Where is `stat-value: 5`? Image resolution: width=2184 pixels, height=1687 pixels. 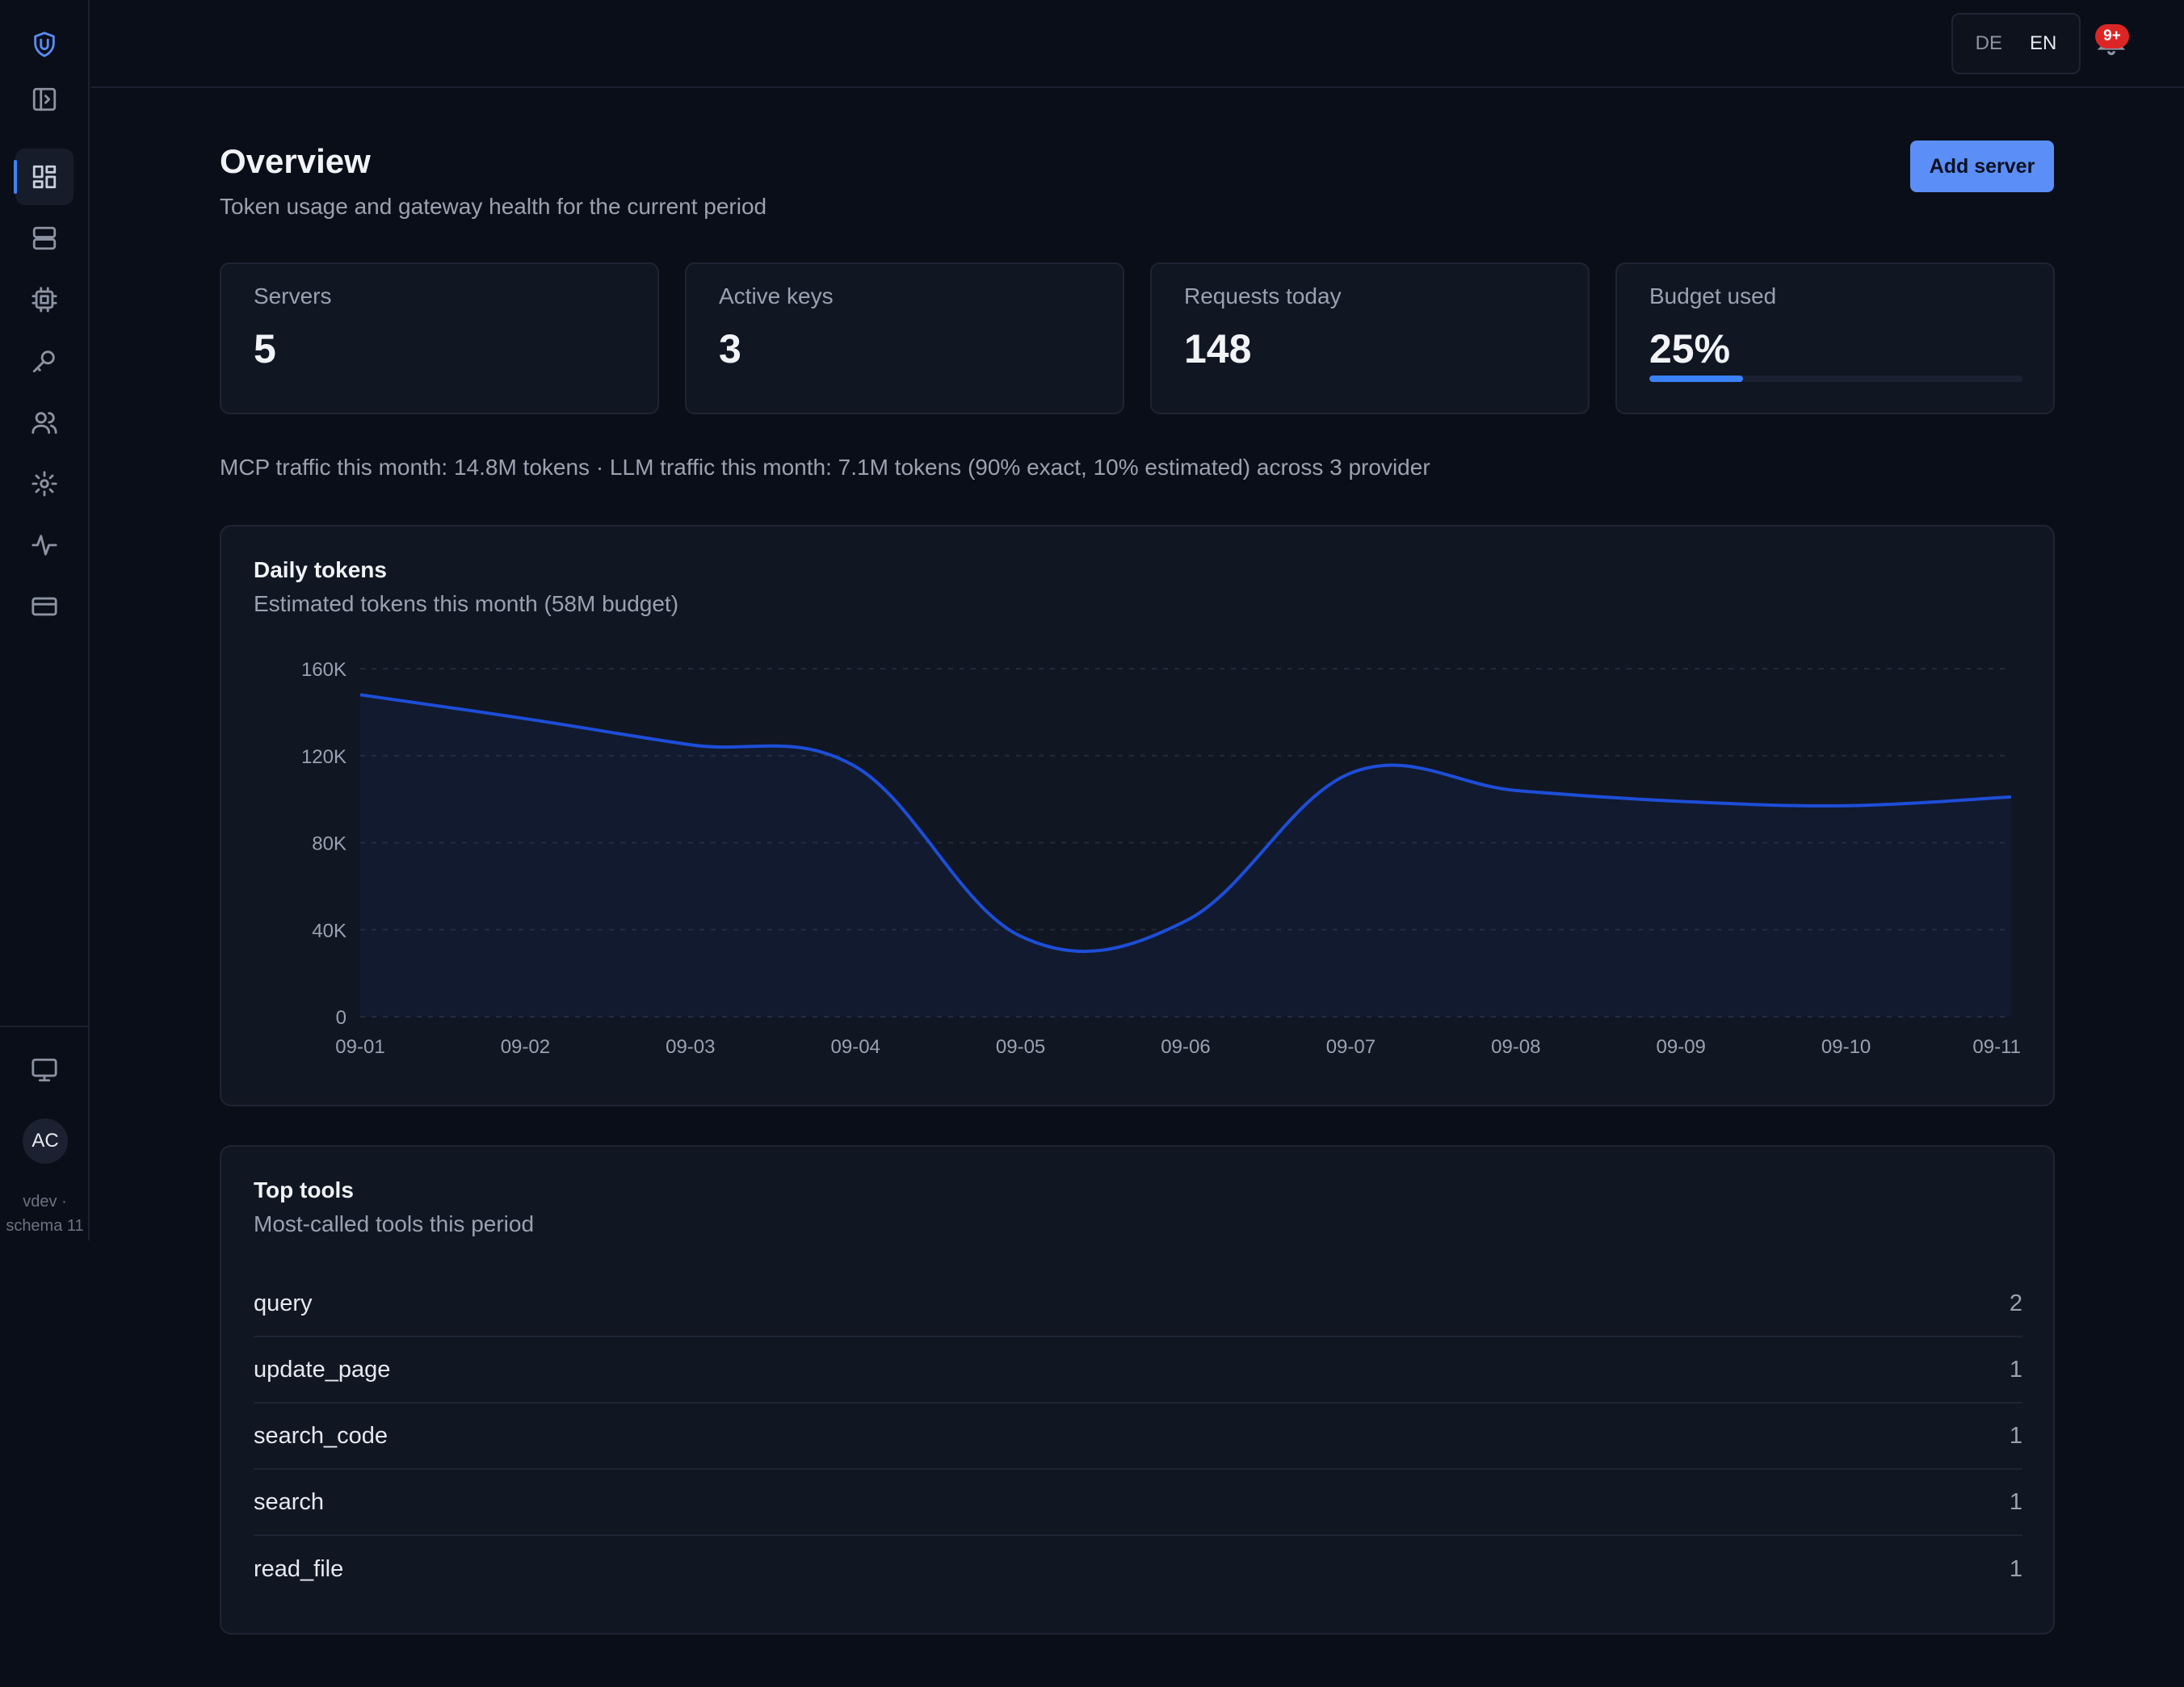 stat-value: 5 is located at coordinates (265, 348).